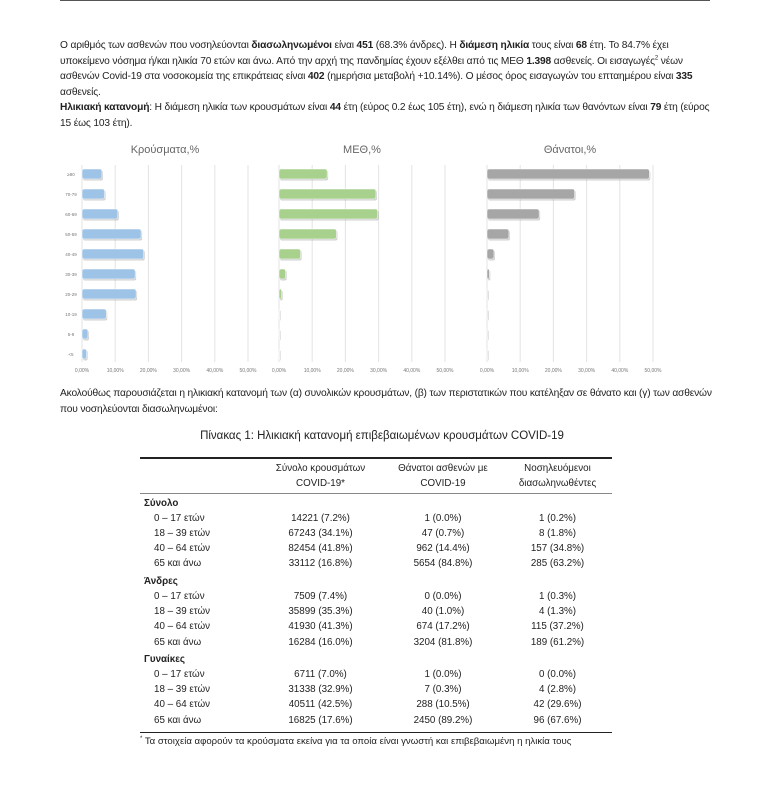  Describe the element at coordinates (71, 274) in the screenshot. I see `category-label: 30-39` at that location.